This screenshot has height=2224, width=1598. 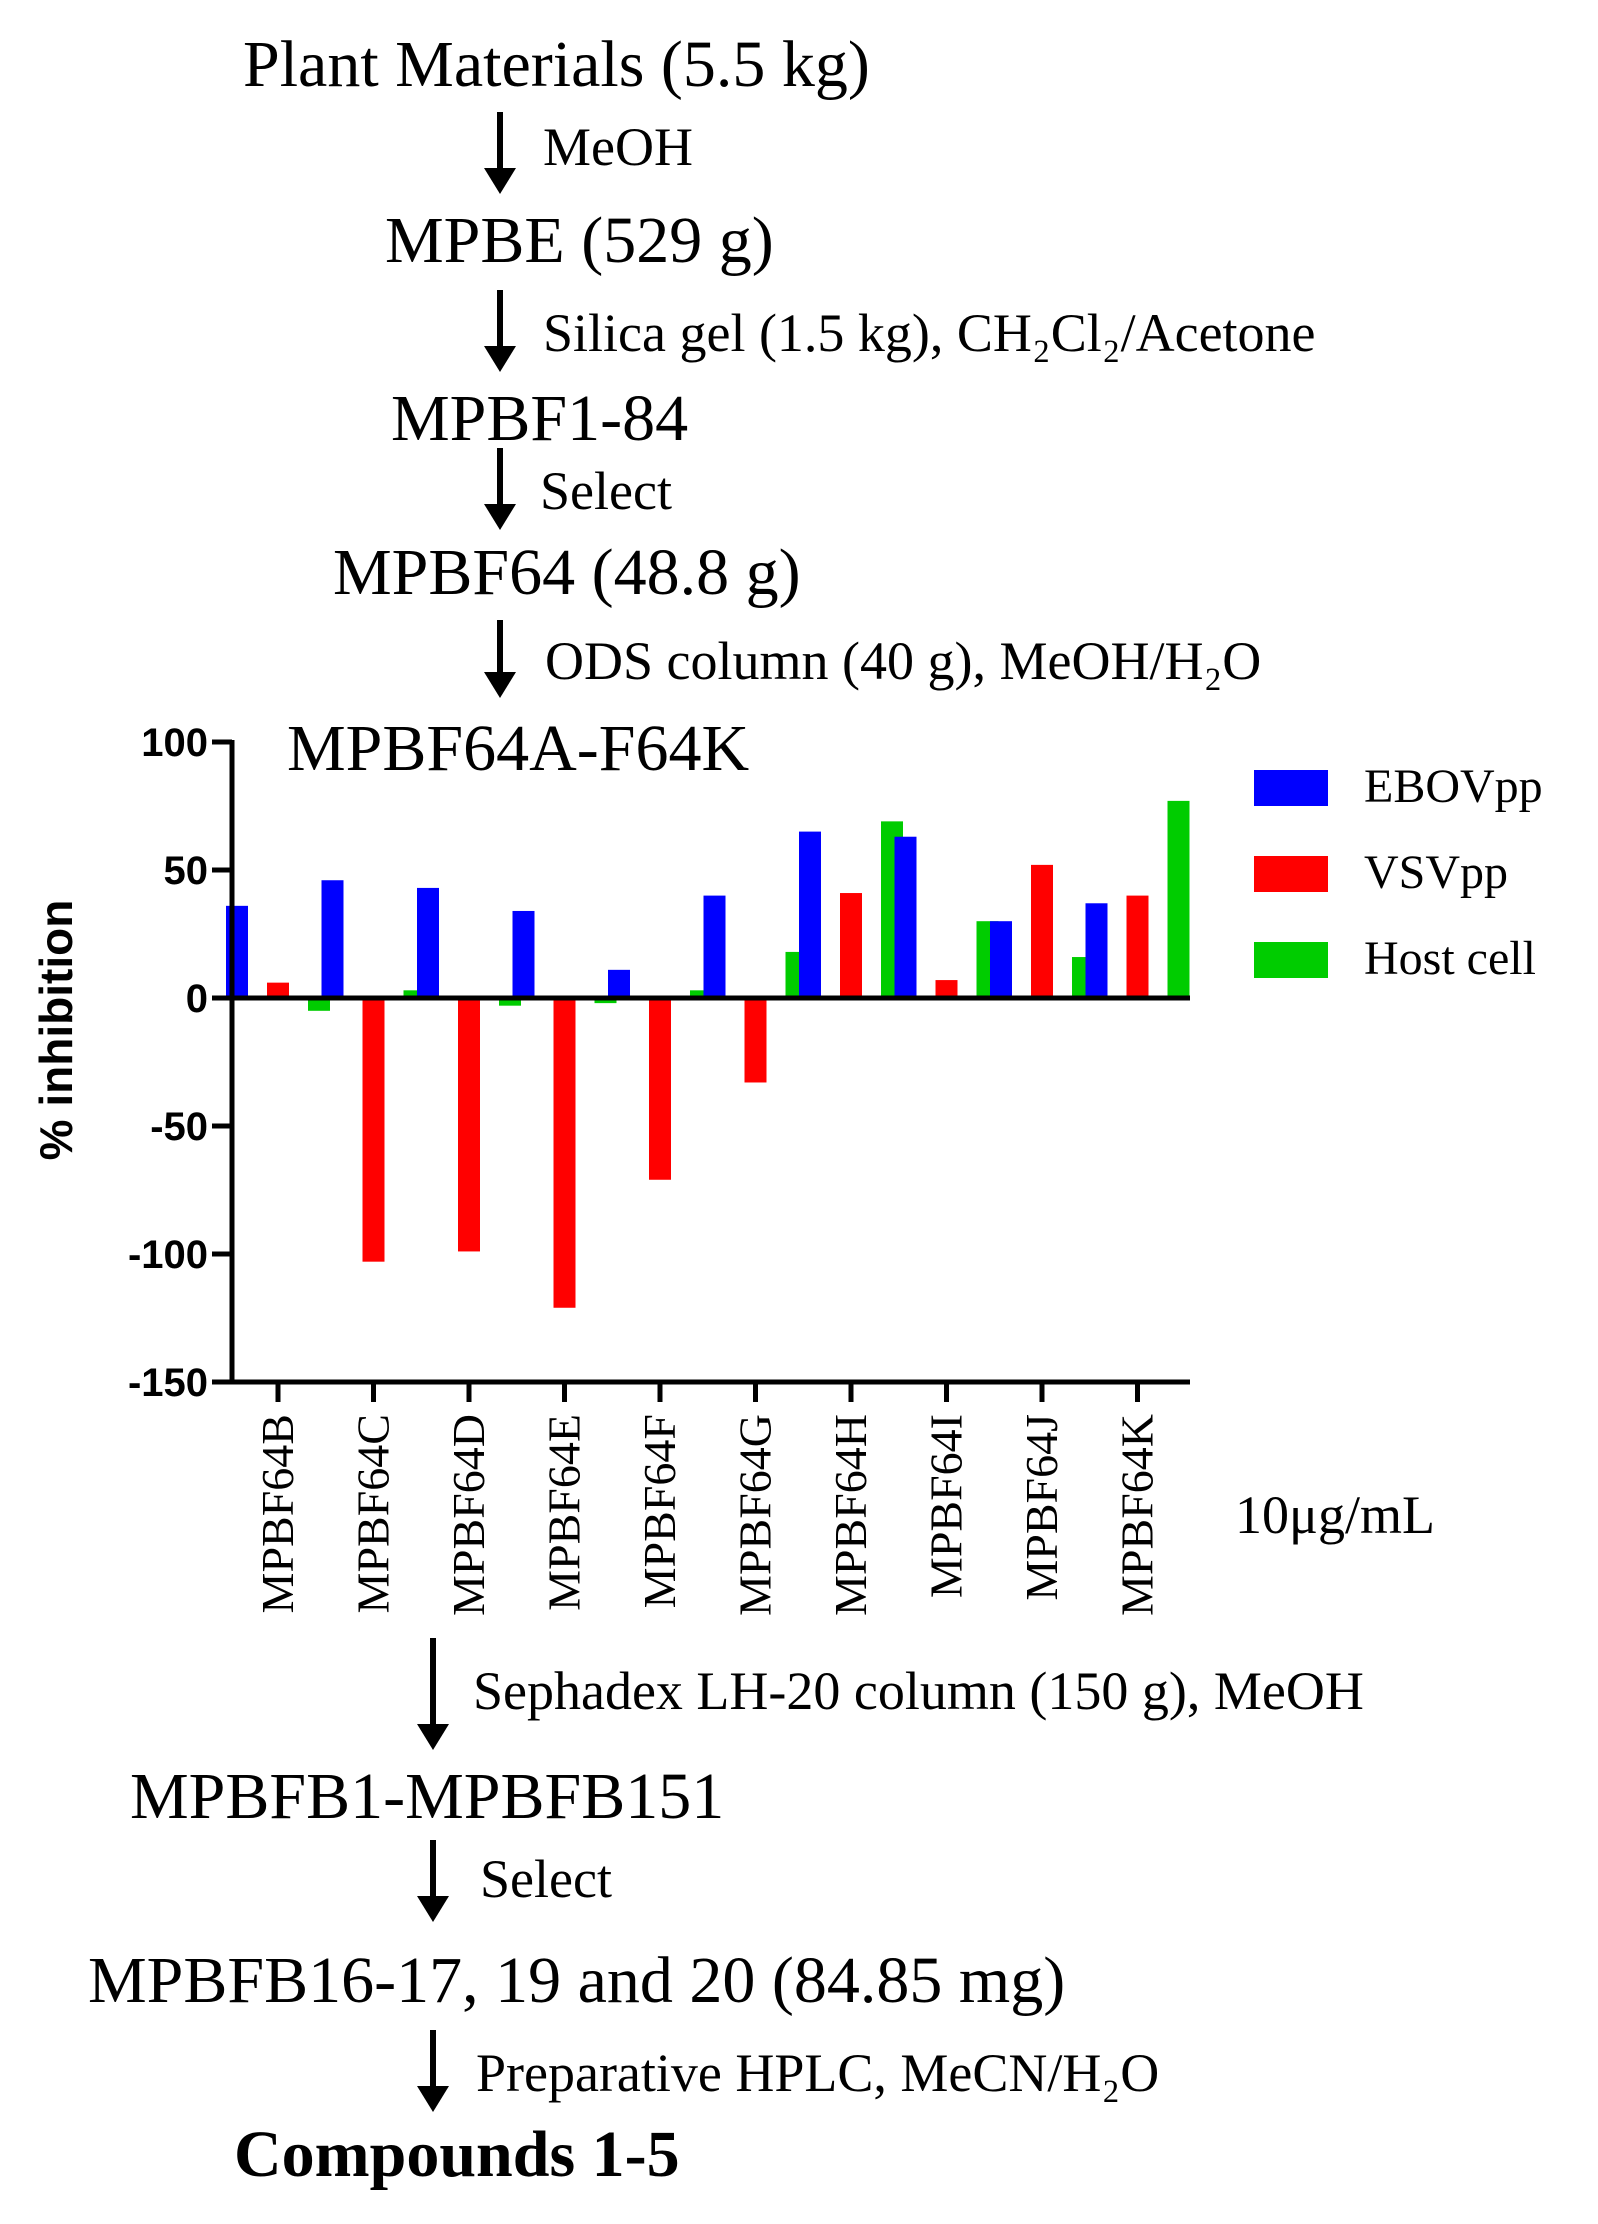 What do you see at coordinates (433, 1694) in the screenshot?
I see `arrow-sephadex` at bounding box center [433, 1694].